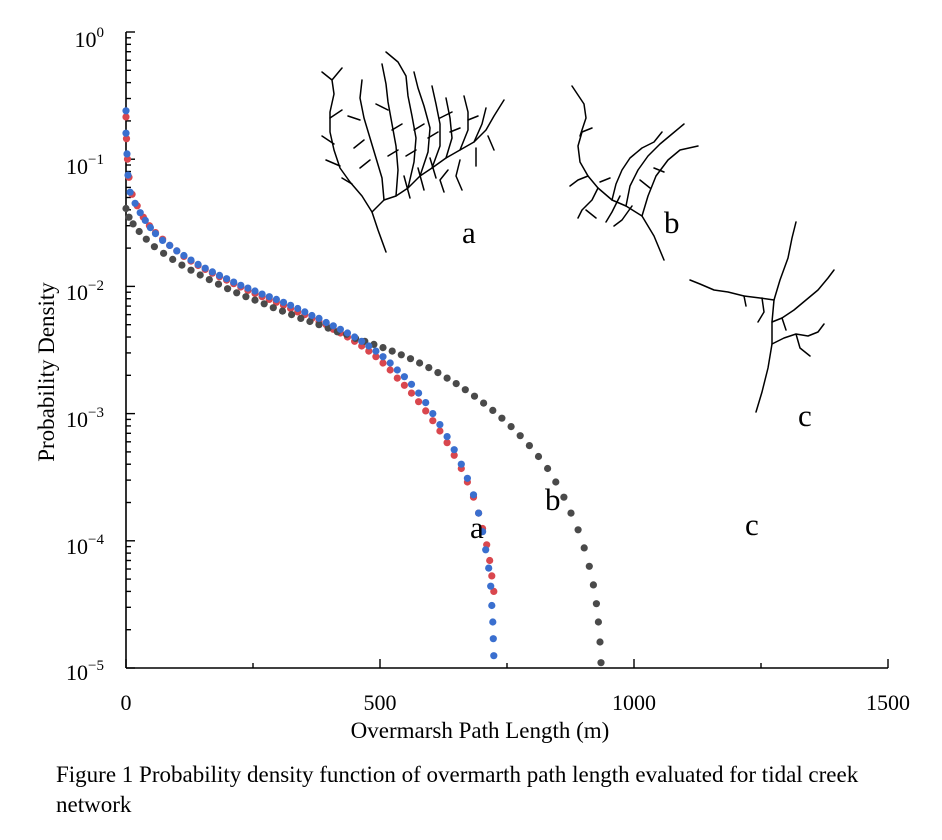 Image resolution: width=942 pixels, height=840 pixels. What do you see at coordinates (634, 173) in the screenshot?
I see `inset-network-b` at bounding box center [634, 173].